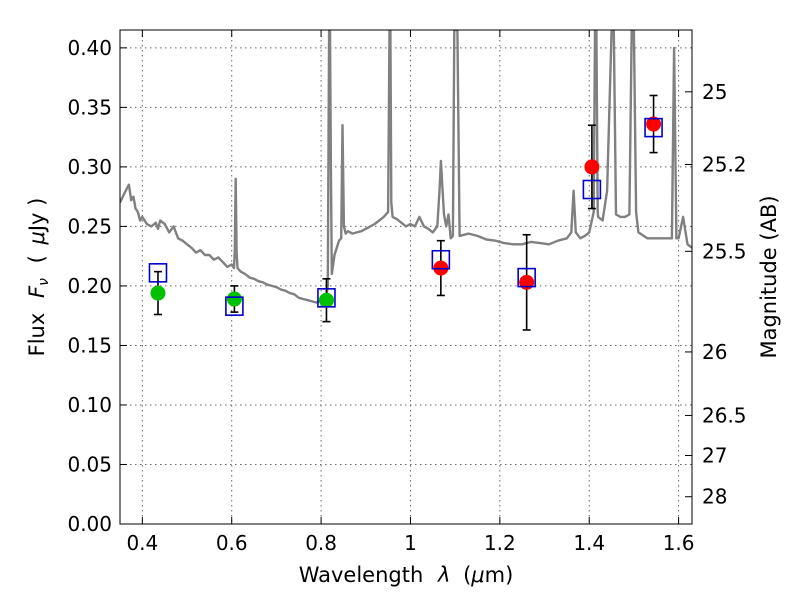 Image resolution: width=800 pixels, height=600 pixels. Describe the element at coordinates (714, 497) in the screenshot. I see `y2-tick-label: 28` at that location.